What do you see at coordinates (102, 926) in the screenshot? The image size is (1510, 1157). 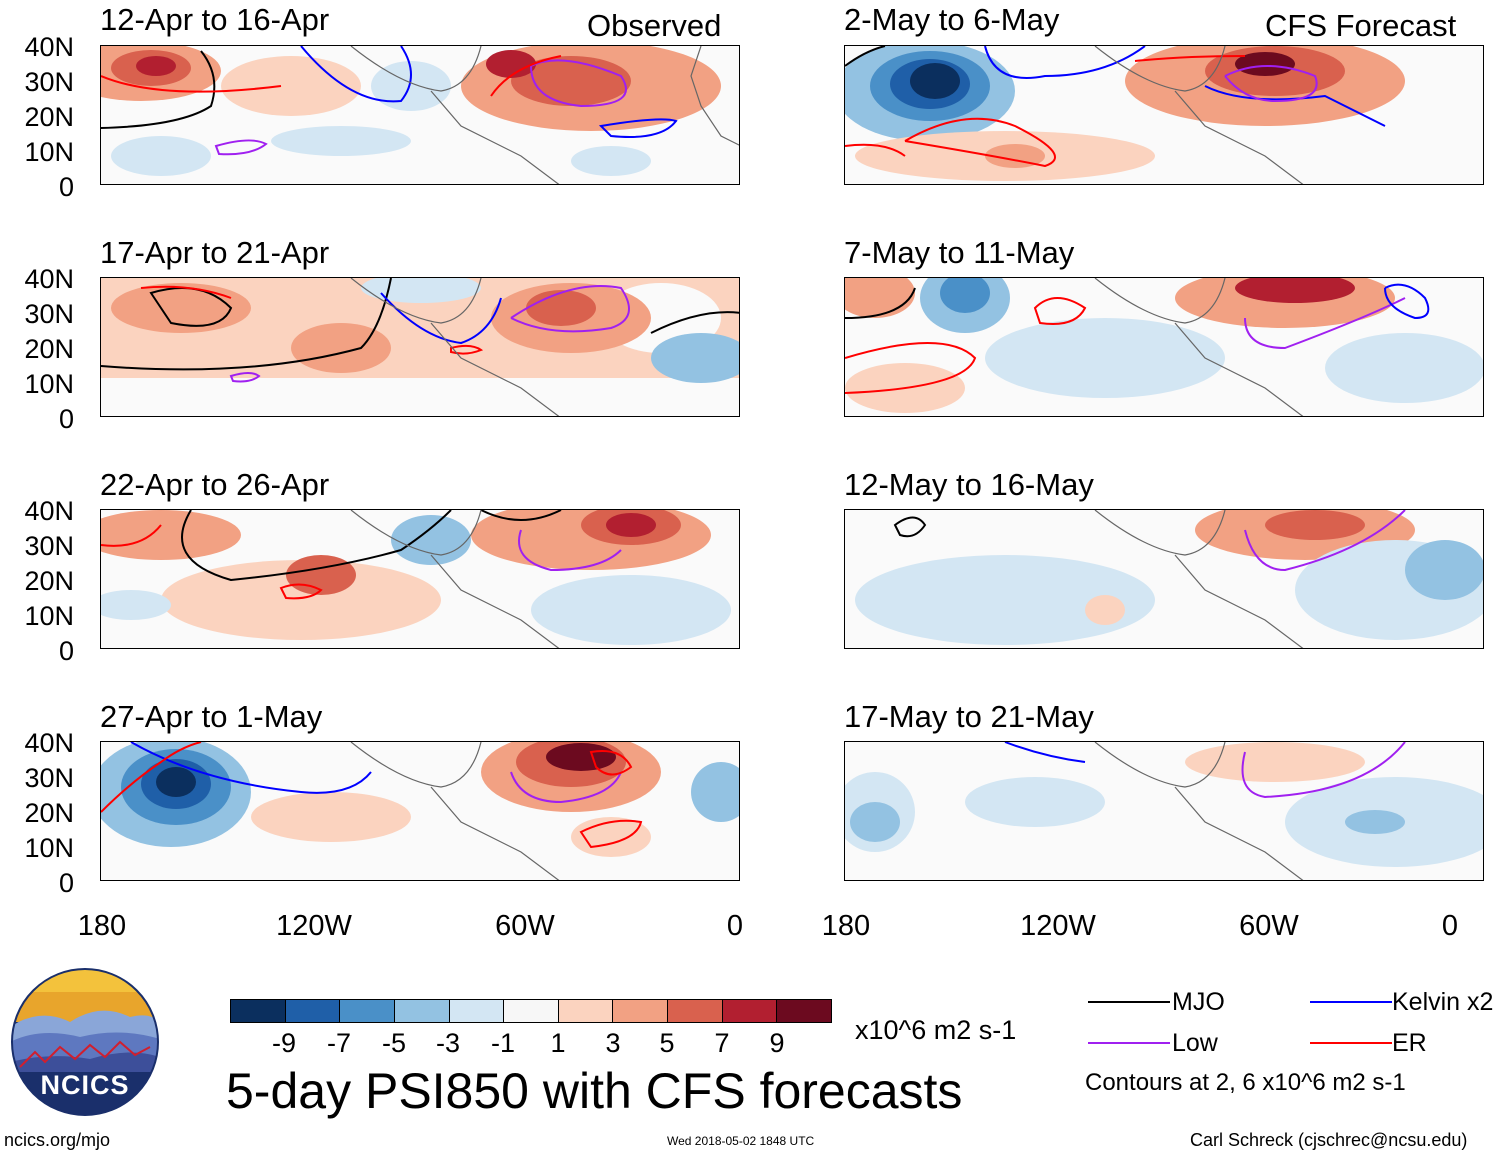 I see `lon-label-observed-180: 180` at bounding box center [102, 926].